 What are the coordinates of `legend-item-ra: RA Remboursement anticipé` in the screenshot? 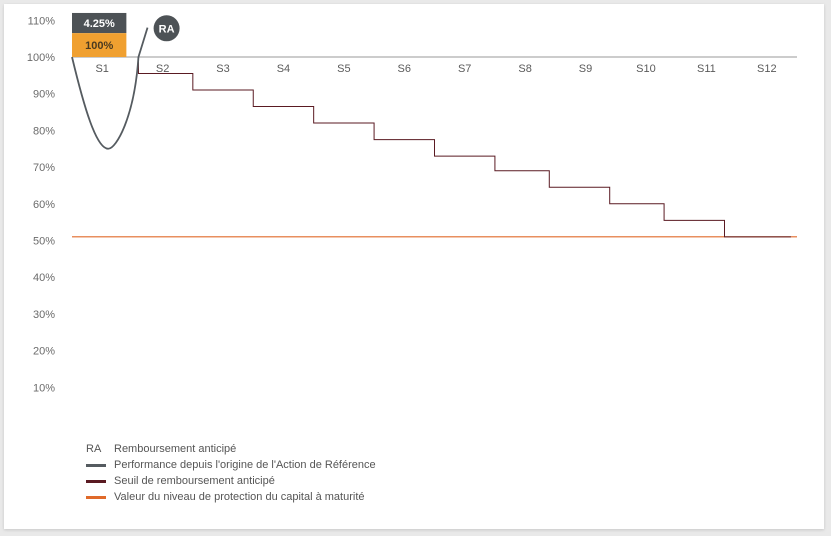 It's located at (231, 449).